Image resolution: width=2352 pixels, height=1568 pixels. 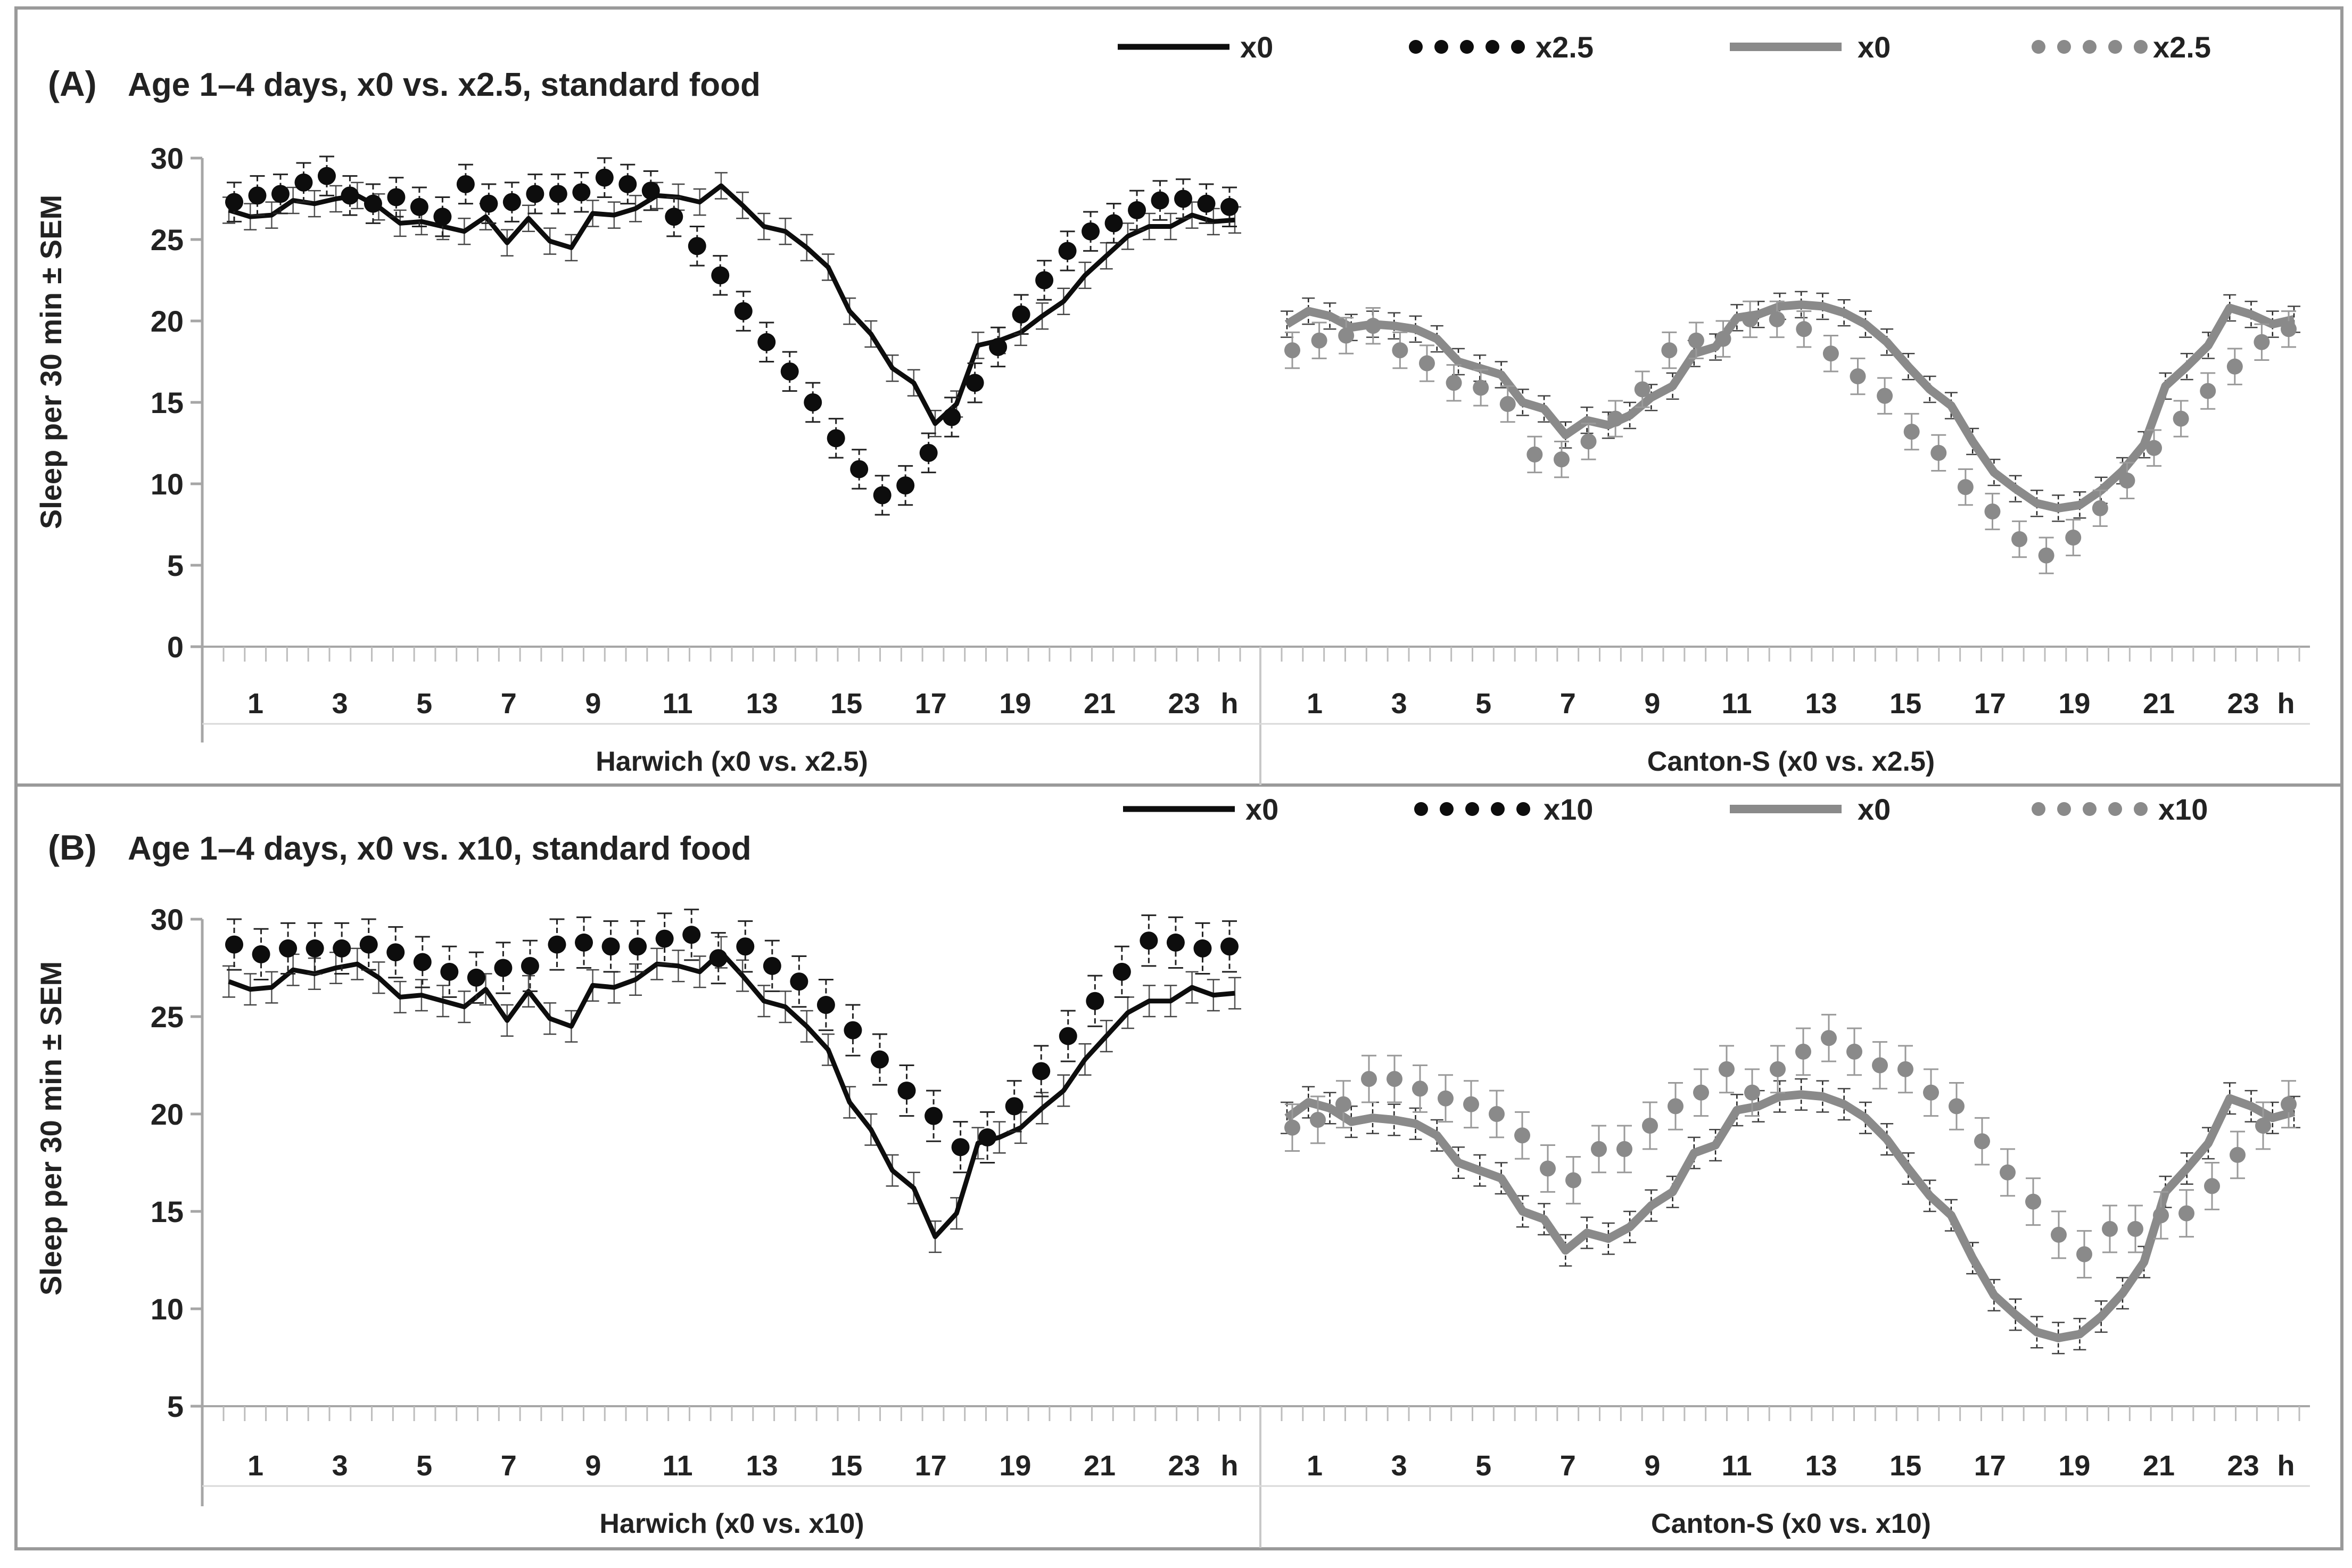 What do you see at coordinates (168, 403) in the screenshot?
I see `y-tick-label: 15` at bounding box center [168, 403].